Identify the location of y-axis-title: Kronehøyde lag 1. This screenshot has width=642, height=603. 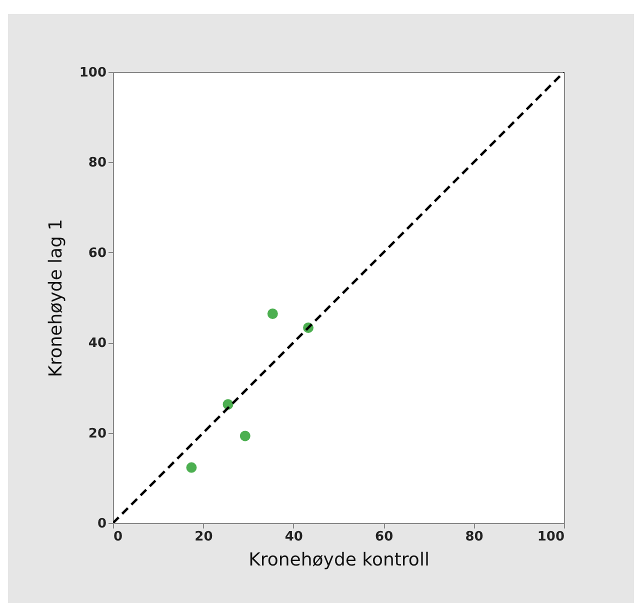
(55, 298).